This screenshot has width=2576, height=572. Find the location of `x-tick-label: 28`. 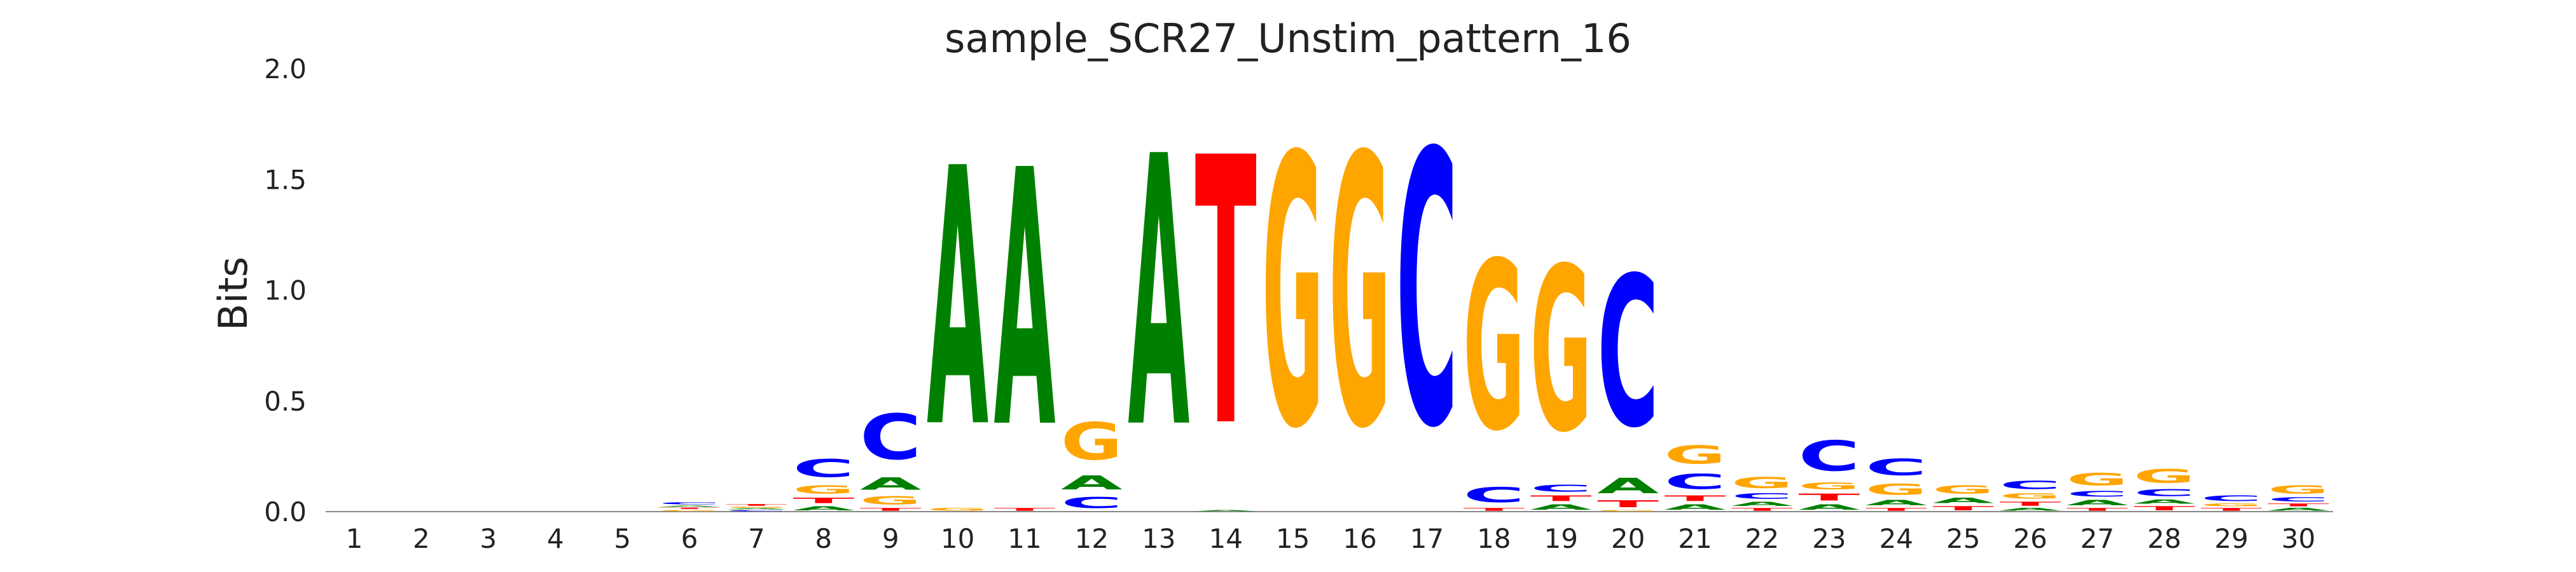

x-tick-label: 28 is located at coordinates (2164, 538).